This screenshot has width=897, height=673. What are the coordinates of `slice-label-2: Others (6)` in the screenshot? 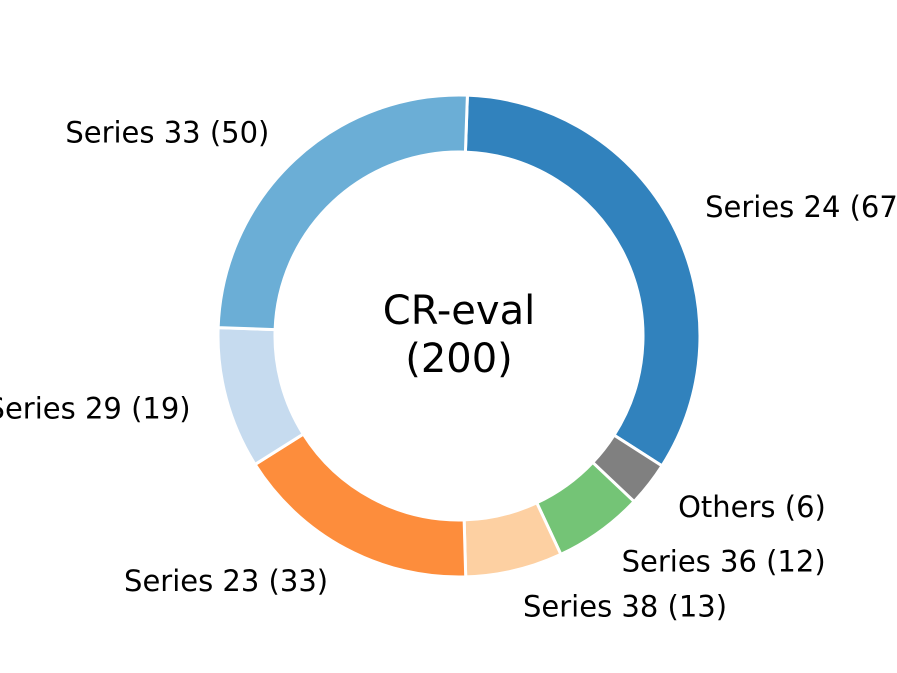 It's located at (752, 507).